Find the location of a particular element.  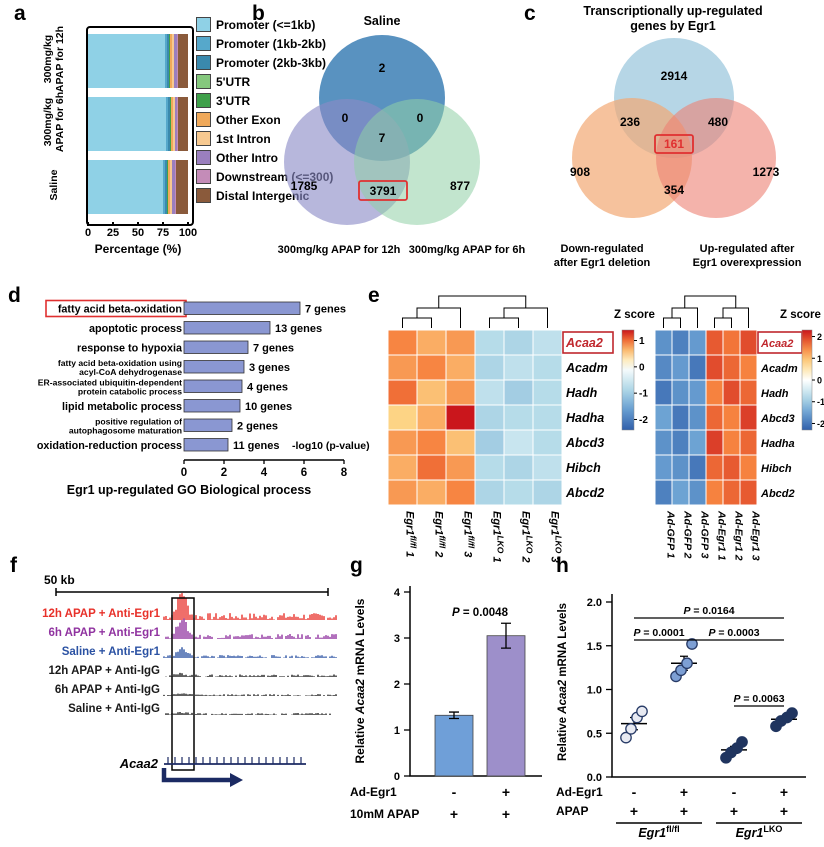

venn-b-highlight-box is located at coordinates (383, 190).